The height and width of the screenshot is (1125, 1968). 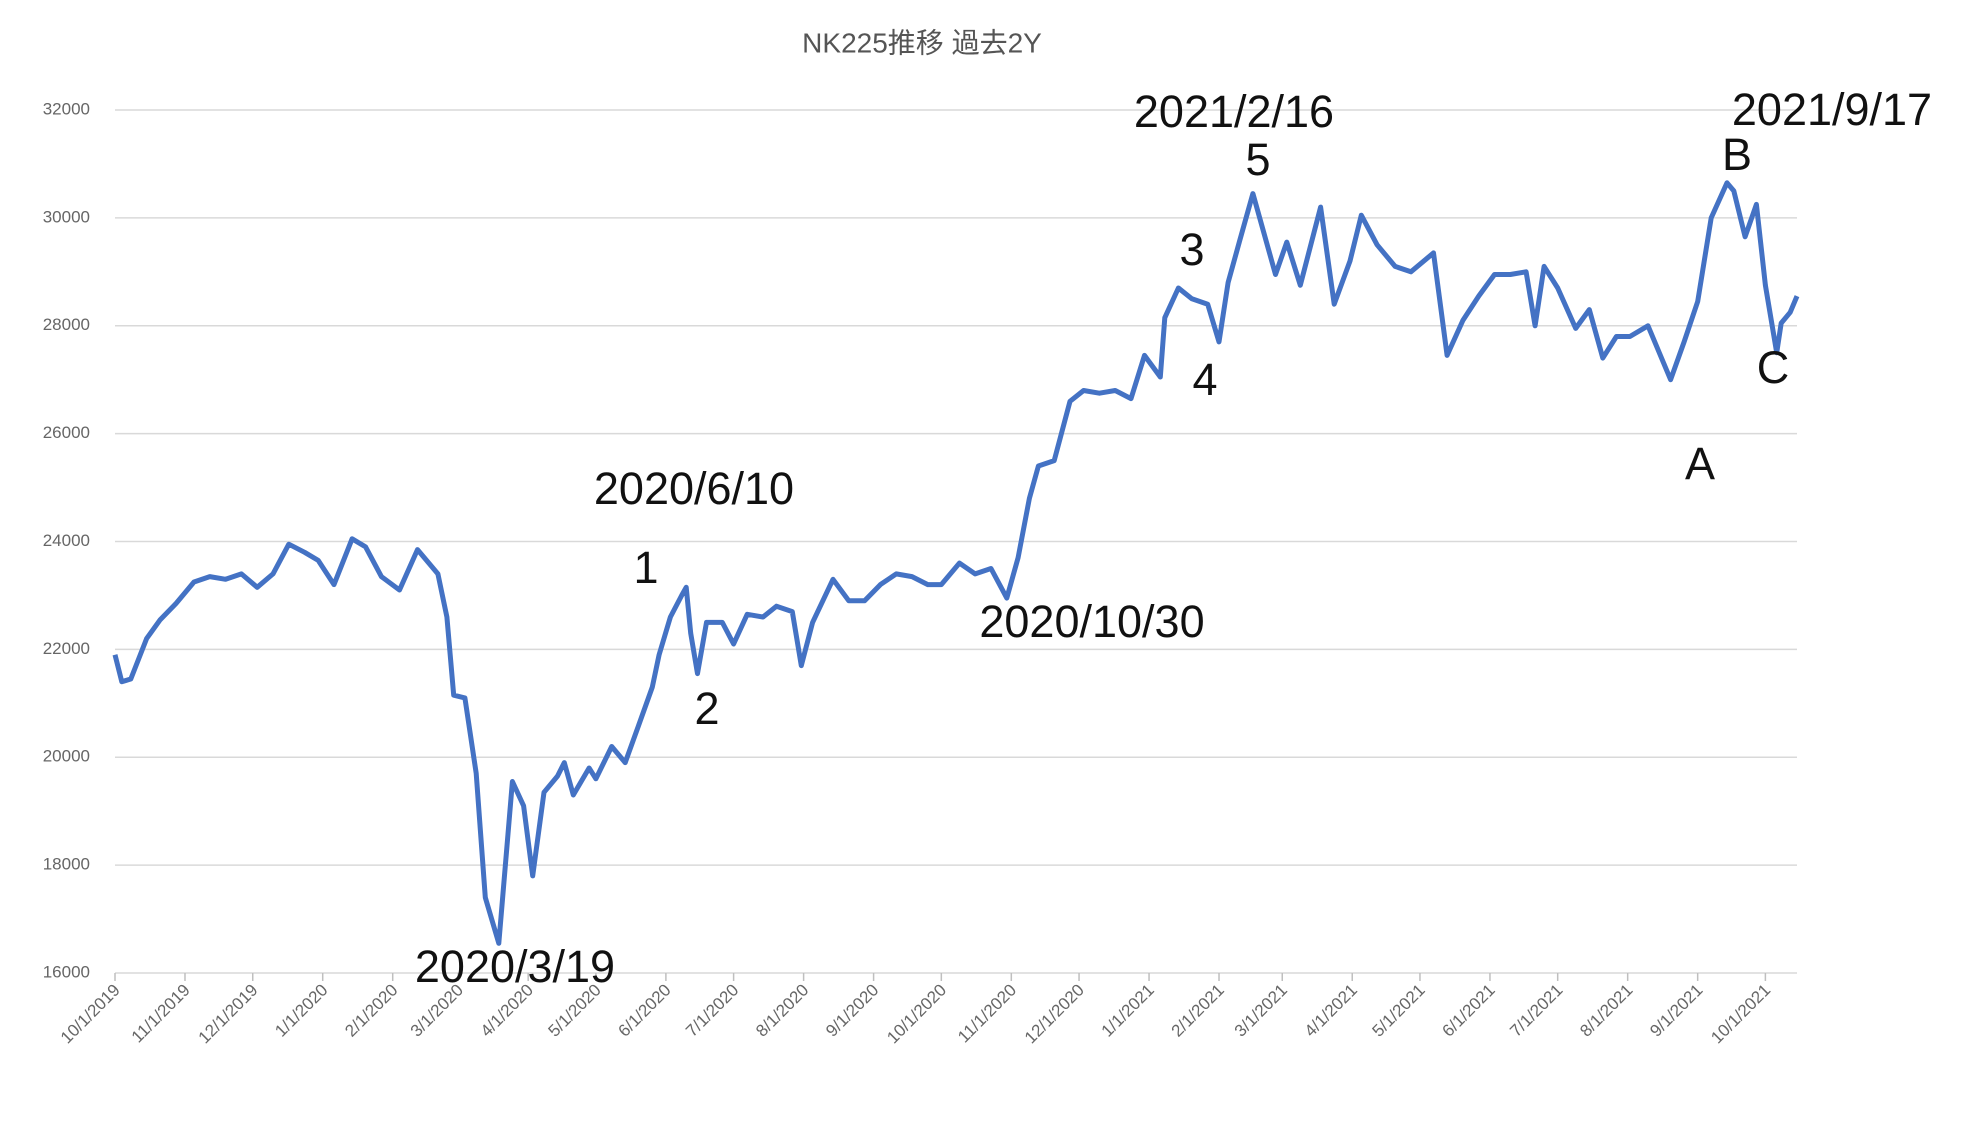 I want to click on y-tick-label: 26000, so click(x=66, y=432).